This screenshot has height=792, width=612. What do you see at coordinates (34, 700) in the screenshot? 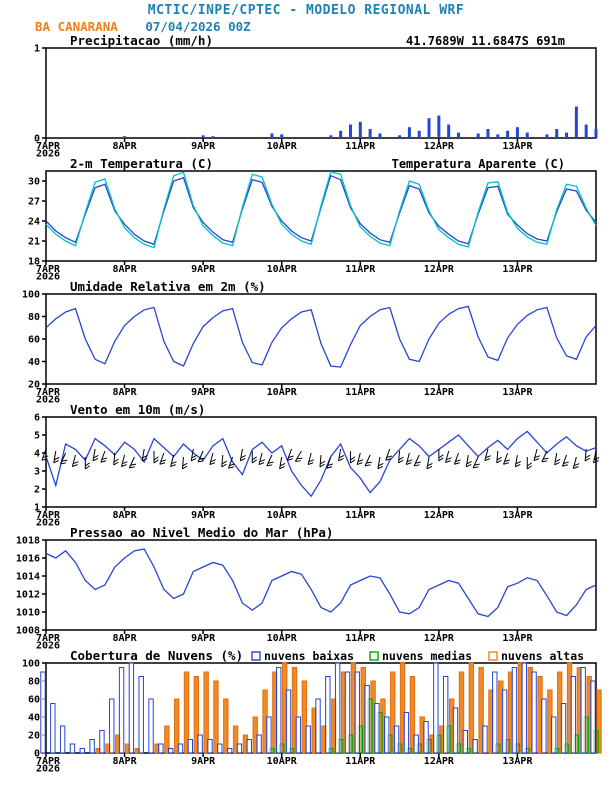
I see `y-tick-label: 60` at bounding box center [34, 700].